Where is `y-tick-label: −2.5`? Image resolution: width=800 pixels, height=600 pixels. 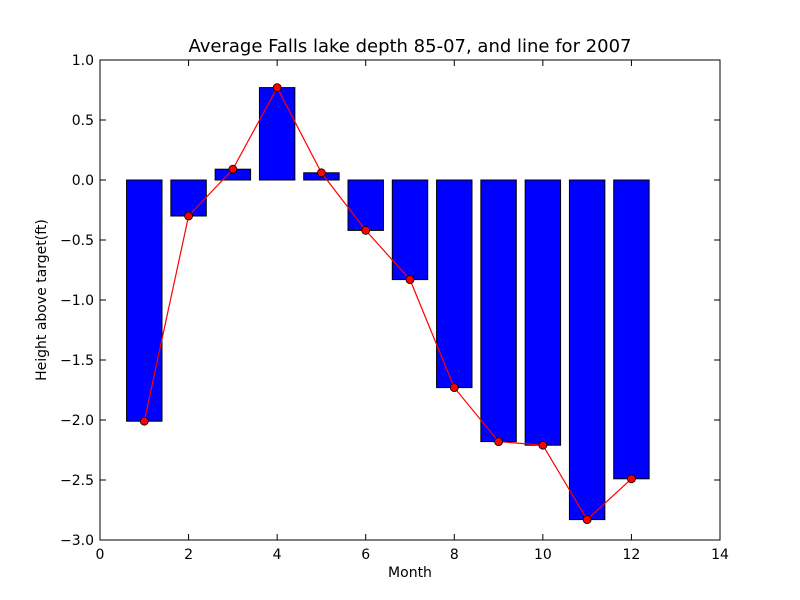 y-tick-label: −2.5 is located at coordinates (77, 481).